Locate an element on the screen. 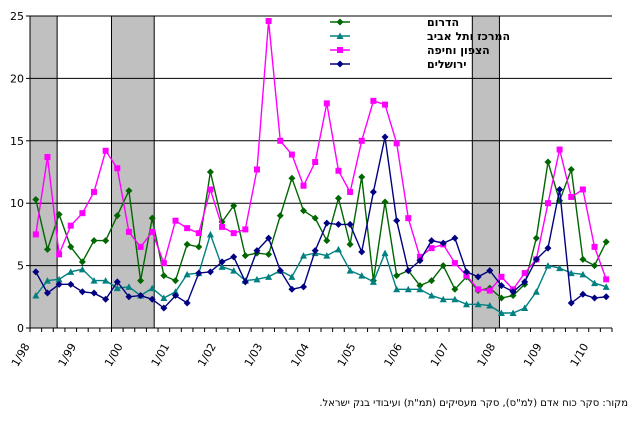  y-tick-label: 25 is located at coordinates (17, 16).